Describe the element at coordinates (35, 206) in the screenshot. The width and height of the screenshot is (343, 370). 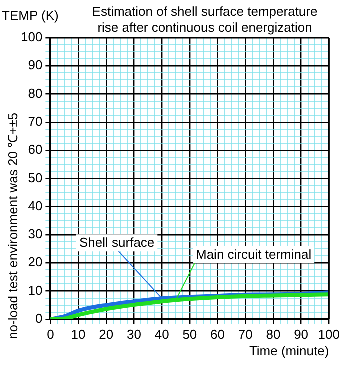
I see `y-tick-label: 40` at that location.